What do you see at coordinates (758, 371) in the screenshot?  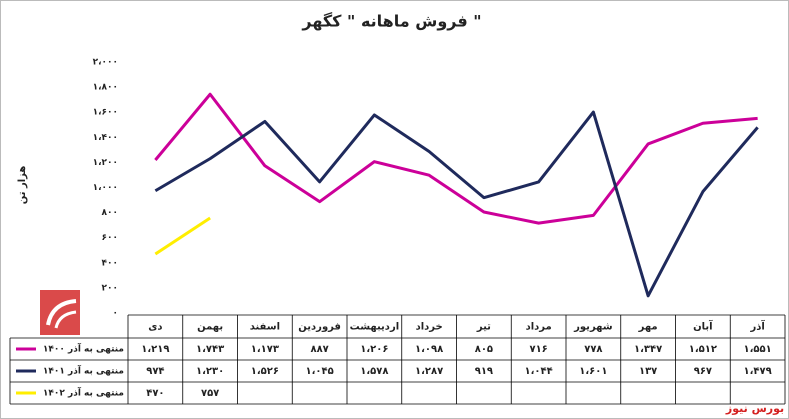 I see `data-label: ۱،۴۷۹` at bounding box center [758, 371].